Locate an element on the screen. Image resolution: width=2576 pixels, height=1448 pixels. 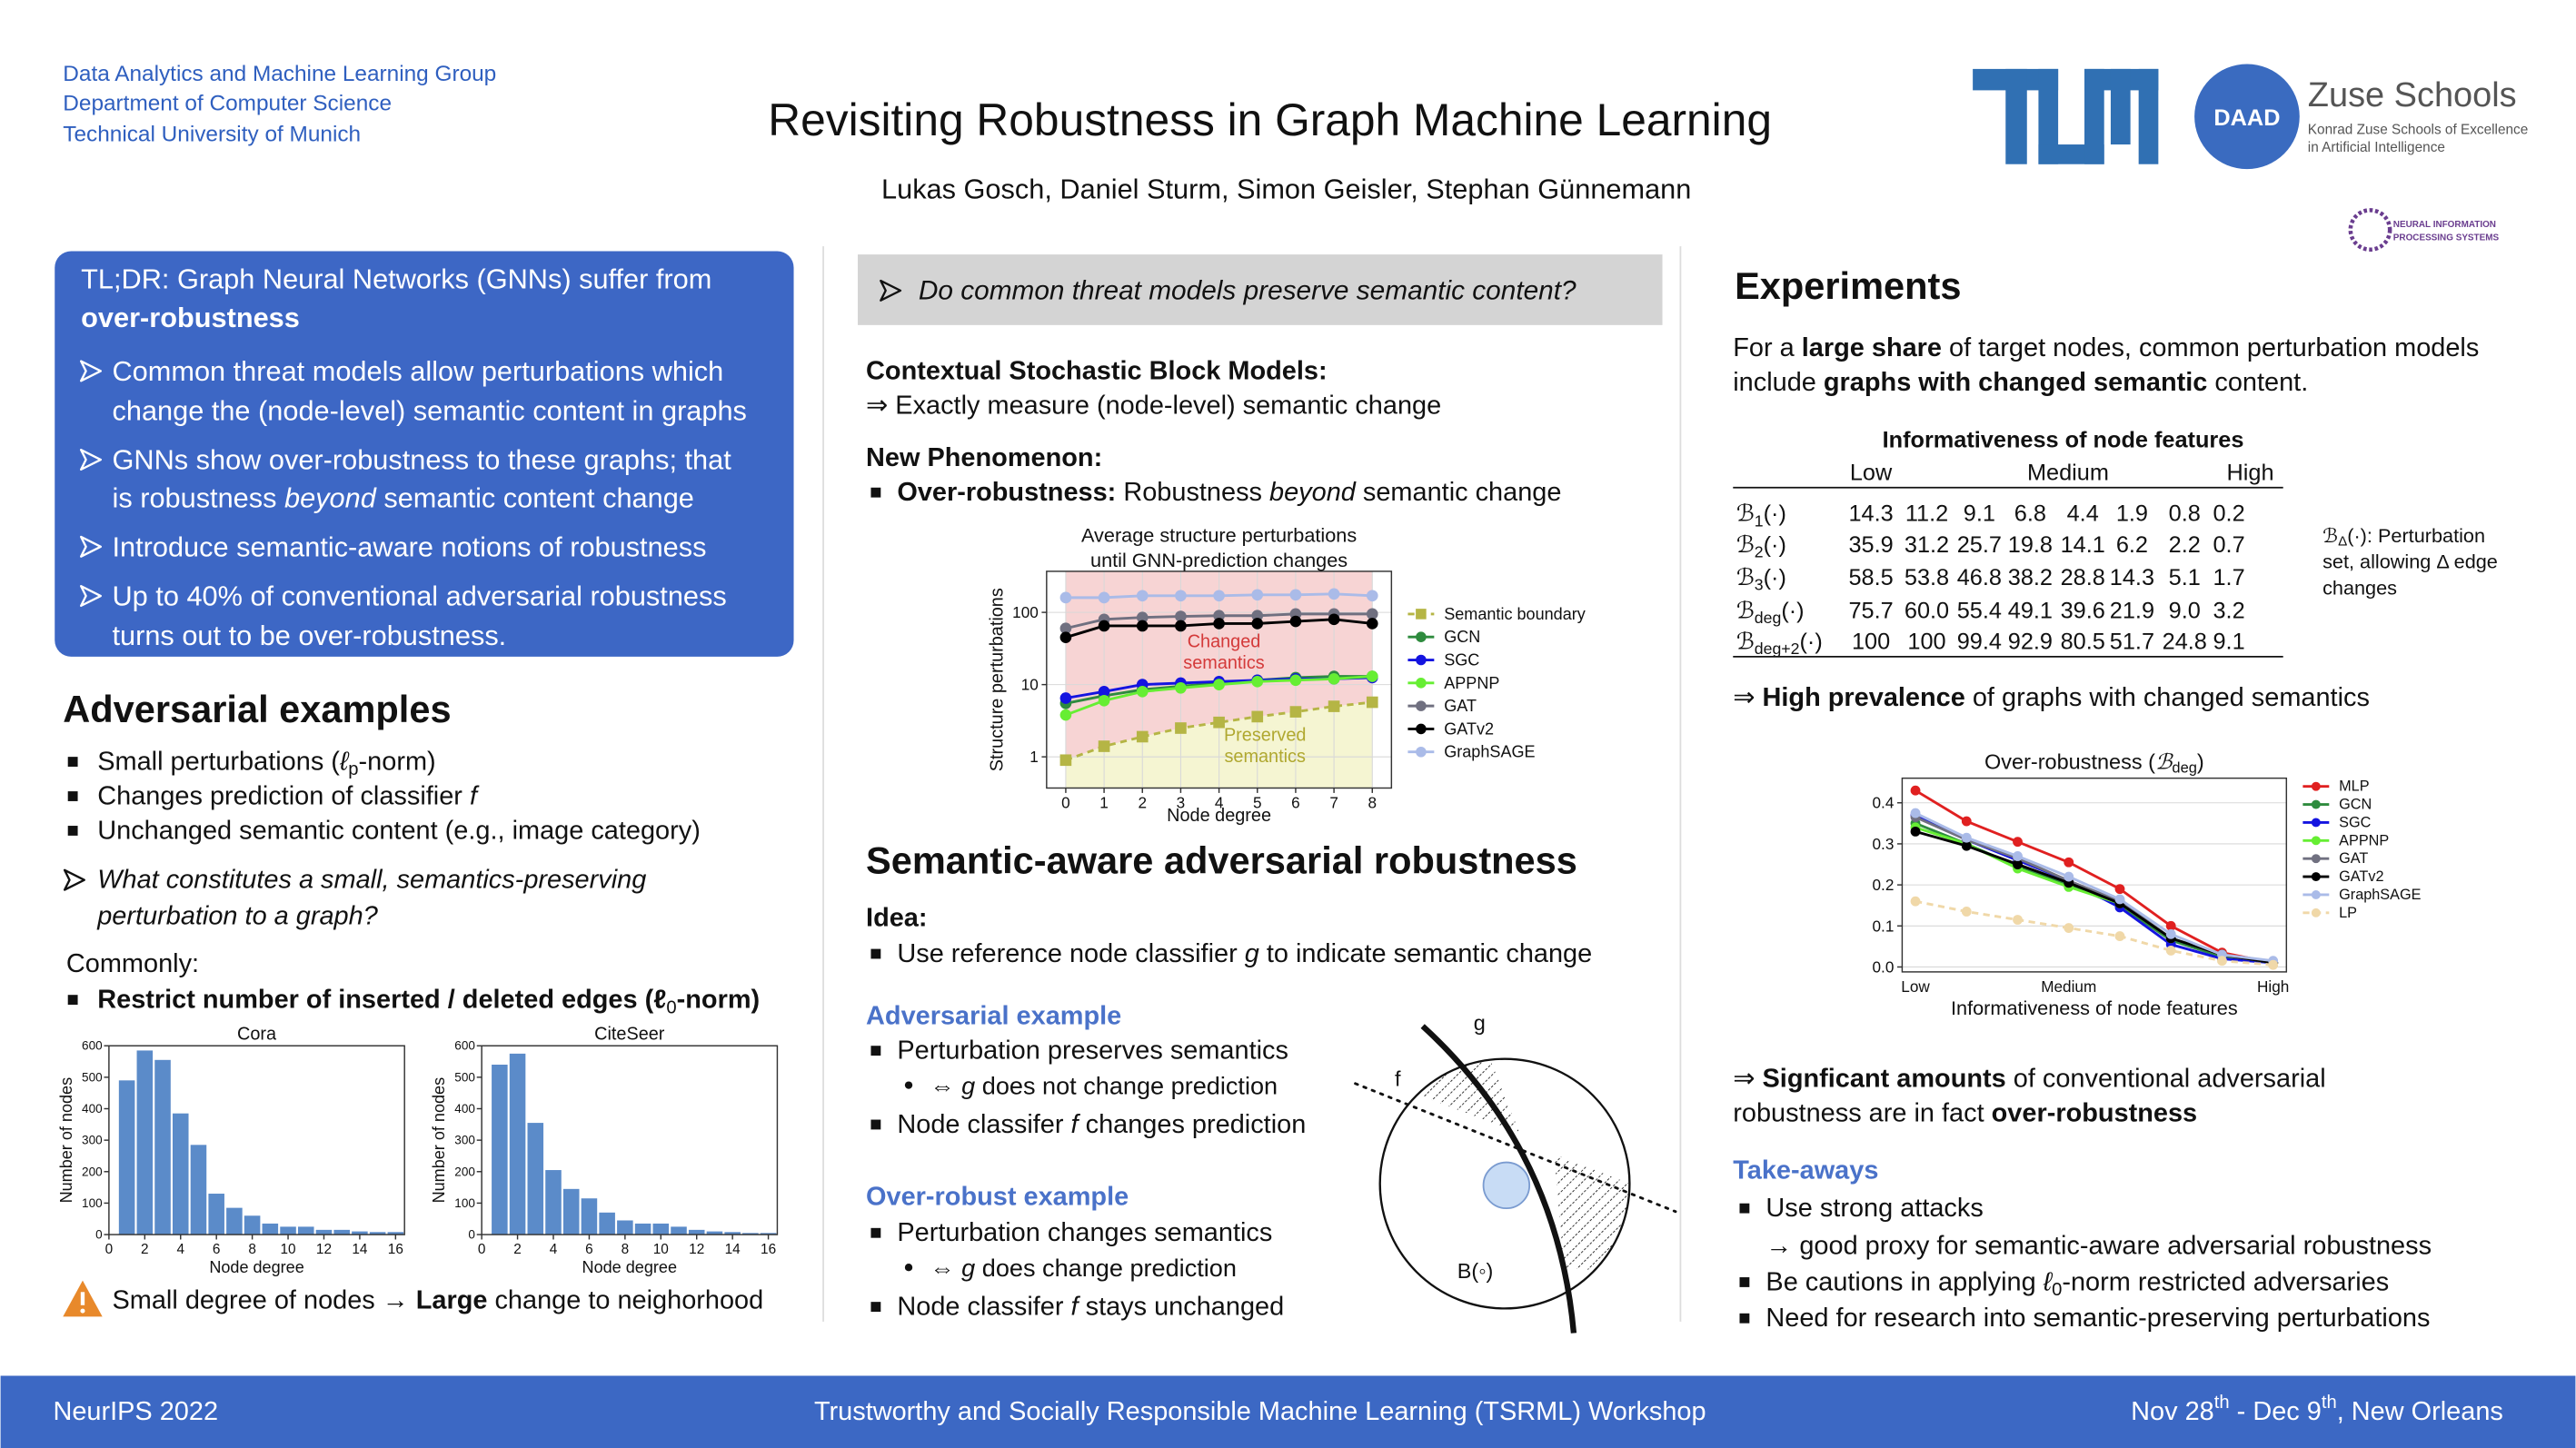
table-cell: 9.1 is located at coordinates (2228, 642).